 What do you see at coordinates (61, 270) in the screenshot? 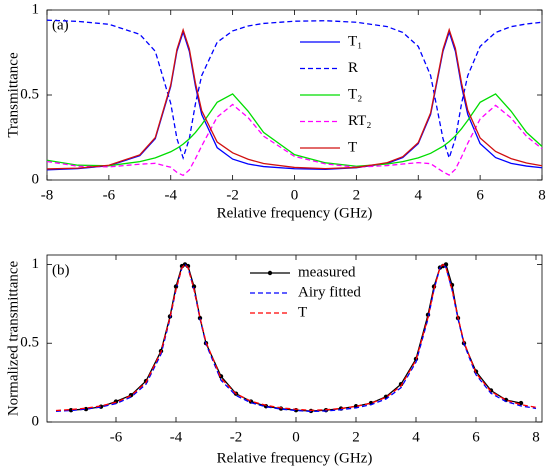
I see `panel-label: (b)` at bounding box center [61, 270].